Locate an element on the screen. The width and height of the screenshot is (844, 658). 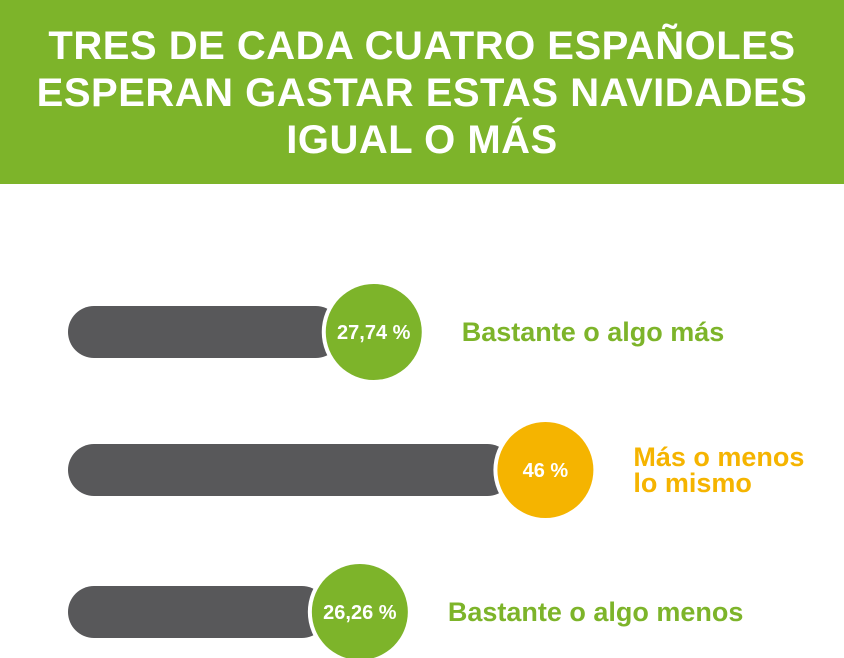
value-label-2: 46 % is located at coordinates (546, 471).